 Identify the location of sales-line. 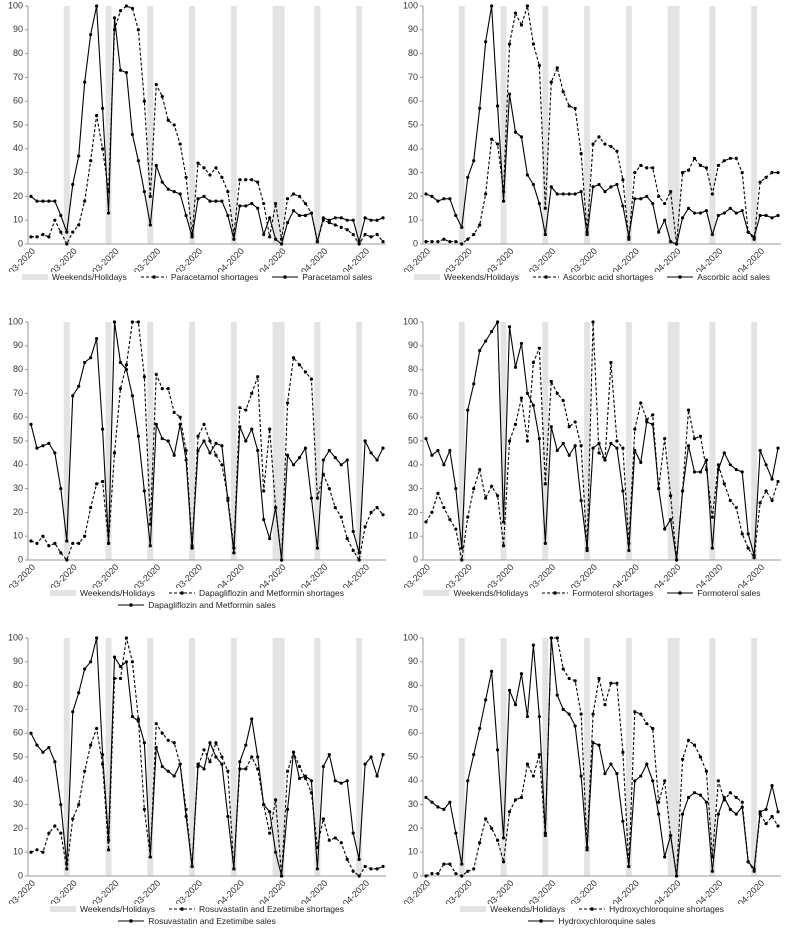
(602, 757).